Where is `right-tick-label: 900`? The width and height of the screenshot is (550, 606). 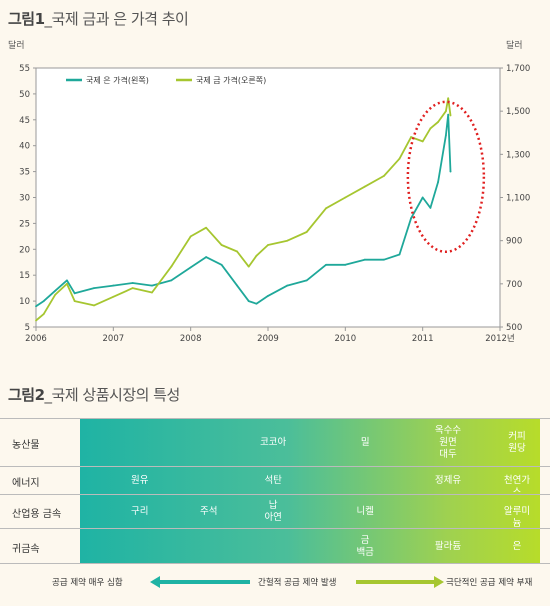
right-tick-label: 900 is located at coordinates (514, 242).